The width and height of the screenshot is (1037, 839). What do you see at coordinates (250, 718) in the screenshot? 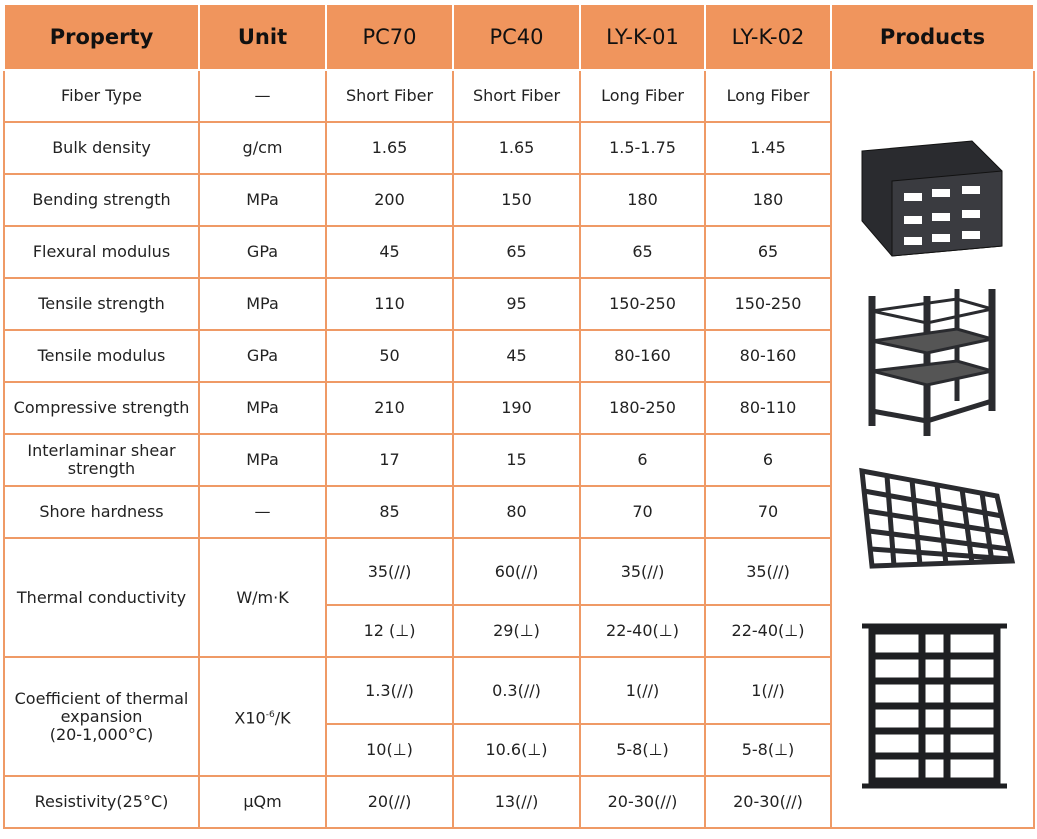
I see `unit-base: X10` at bounding box center [250, 718].